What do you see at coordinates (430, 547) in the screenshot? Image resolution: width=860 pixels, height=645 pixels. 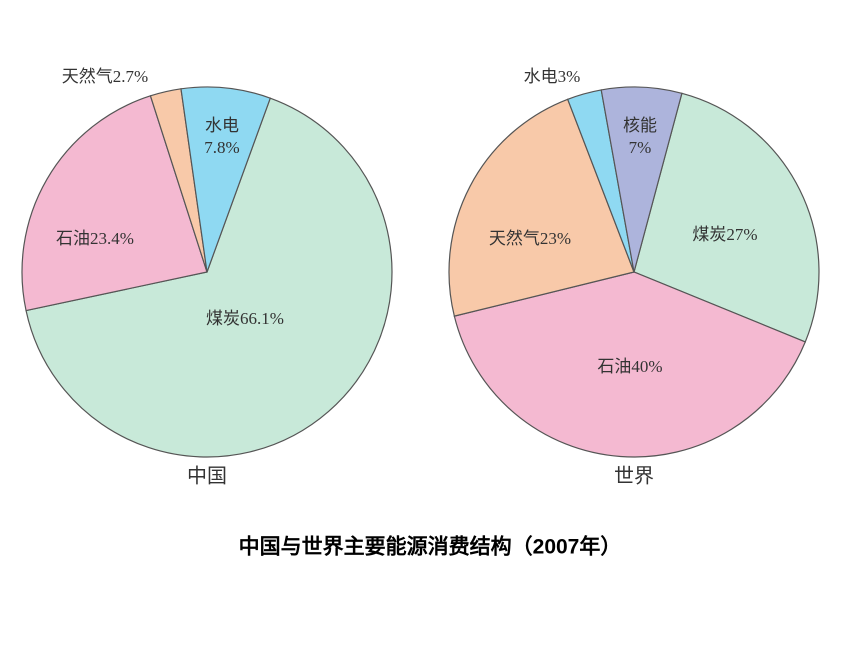 I see `chart-title: 中国与世界主要能源消费结构（2007年）` at bounding box center [430, 547].